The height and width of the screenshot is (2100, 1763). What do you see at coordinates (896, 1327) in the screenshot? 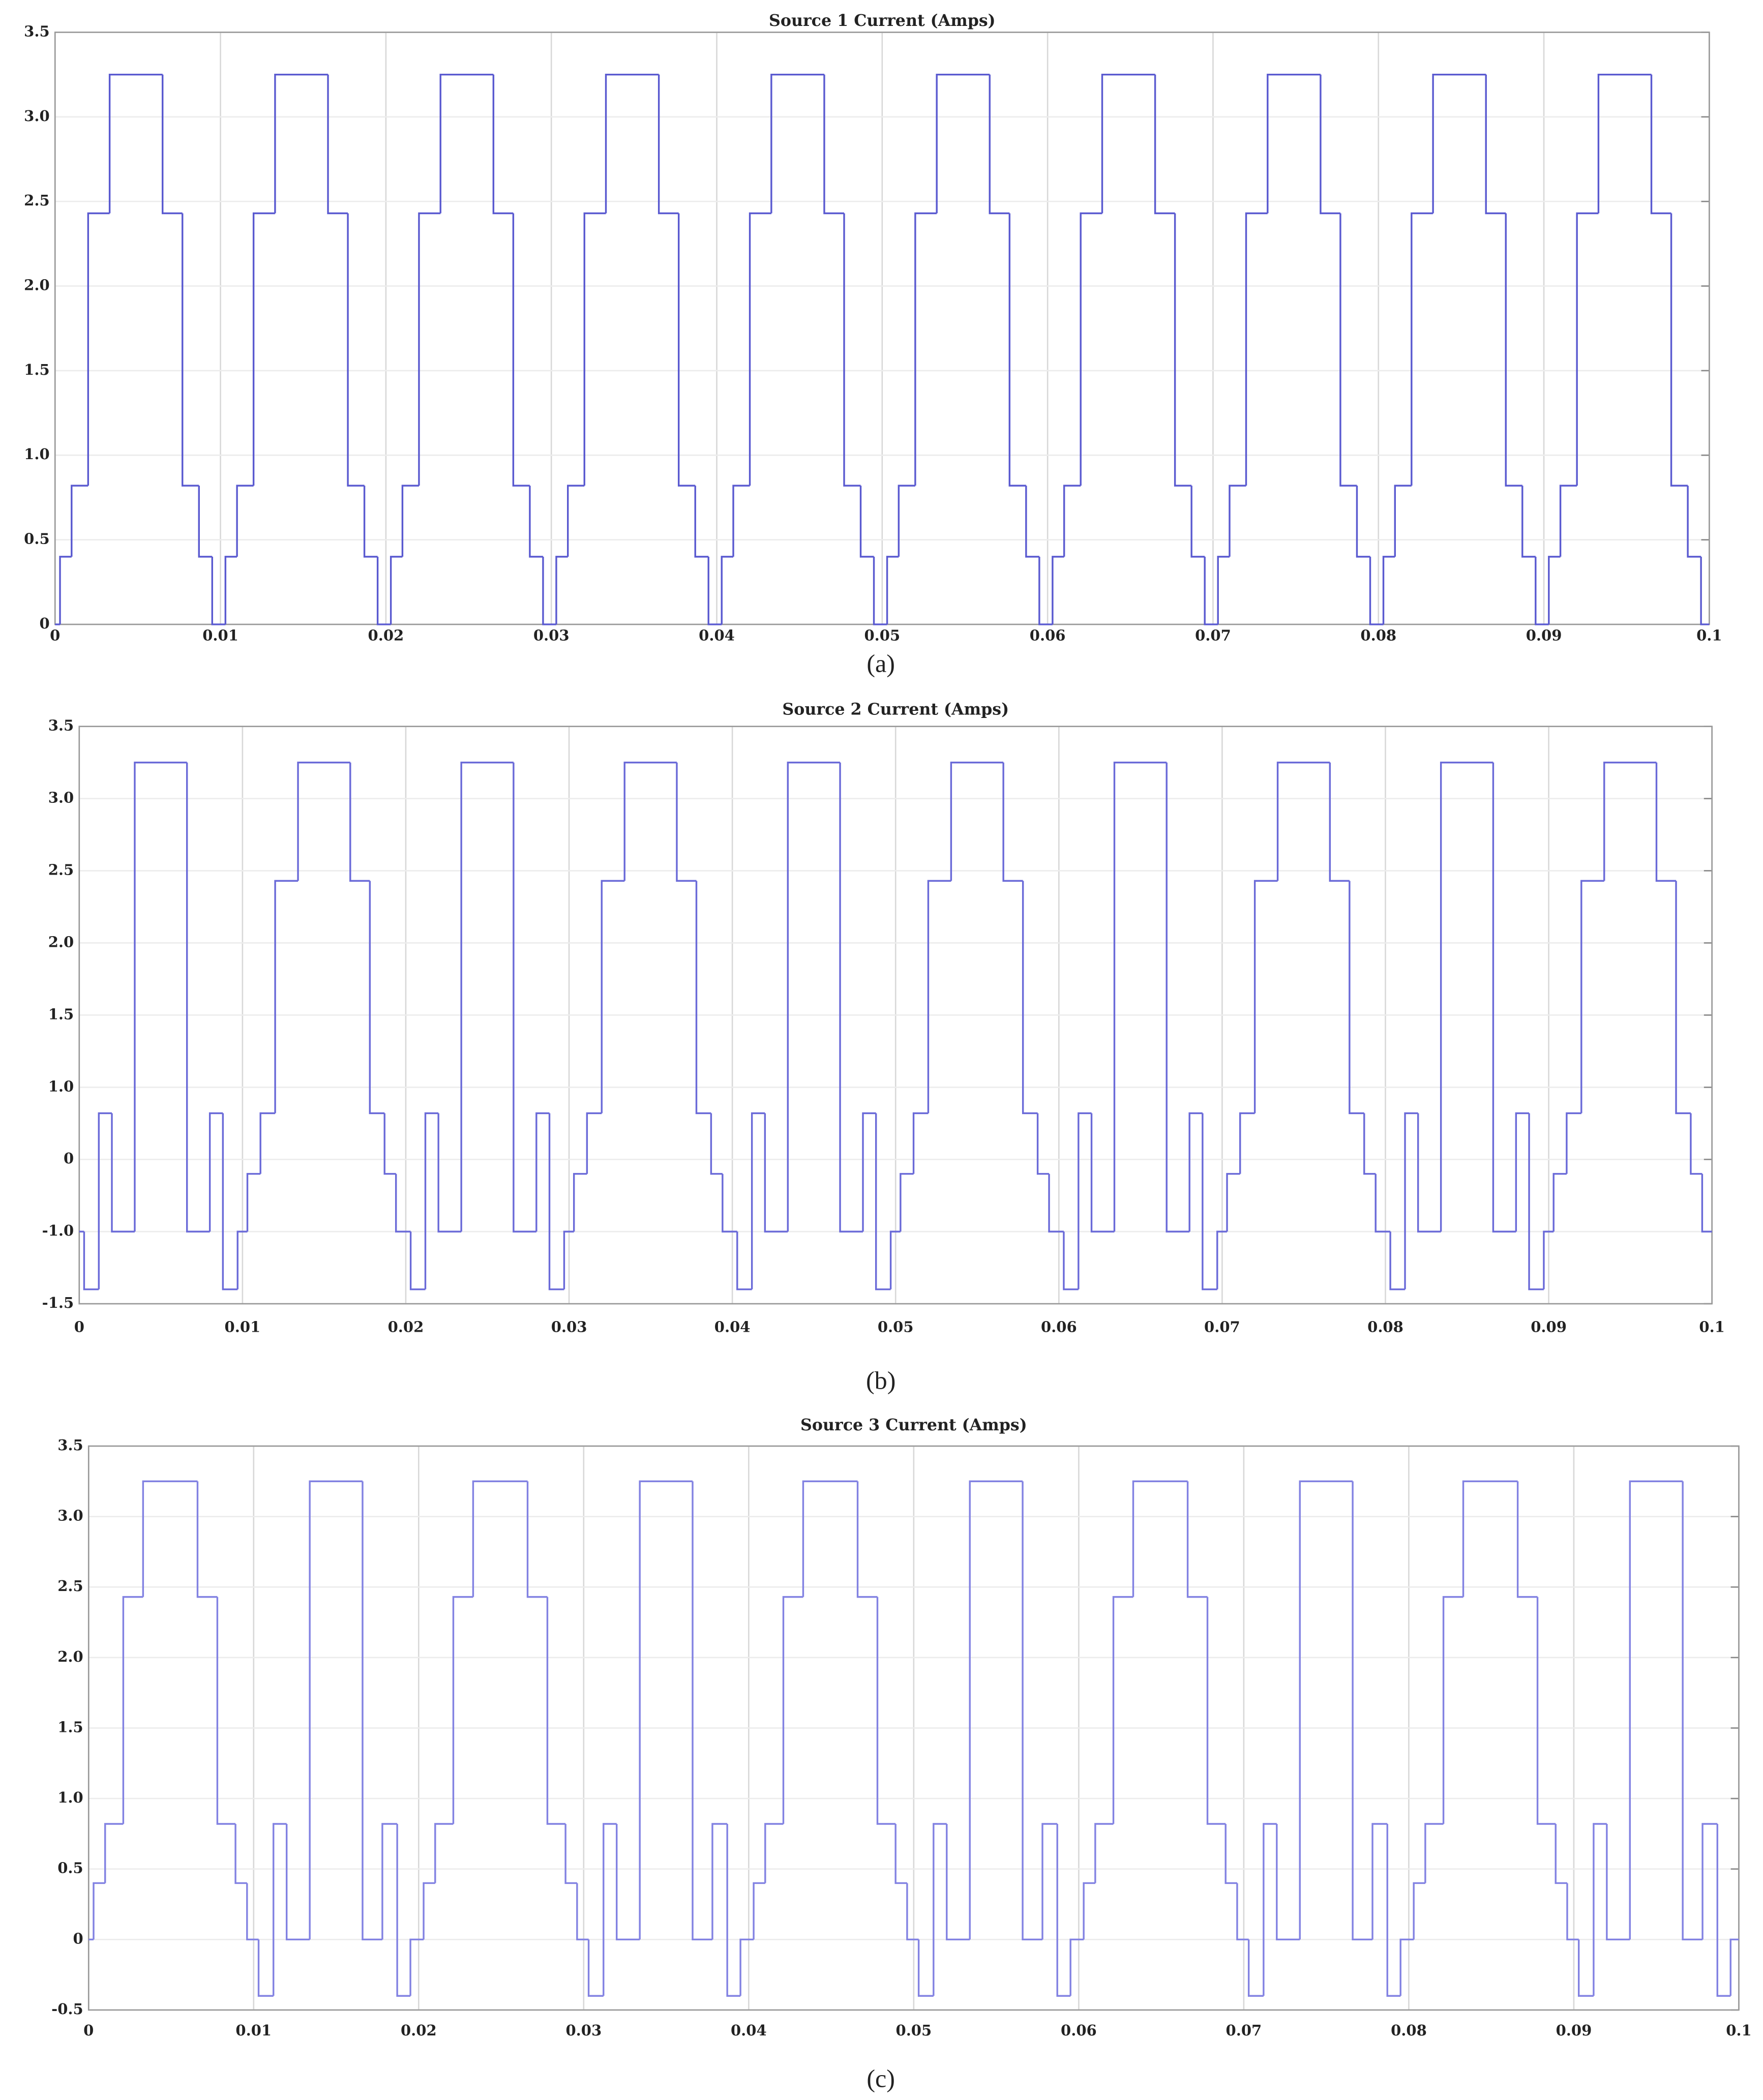
I see `x-tick-label: 0.05` at bounding box center [896, 1327].